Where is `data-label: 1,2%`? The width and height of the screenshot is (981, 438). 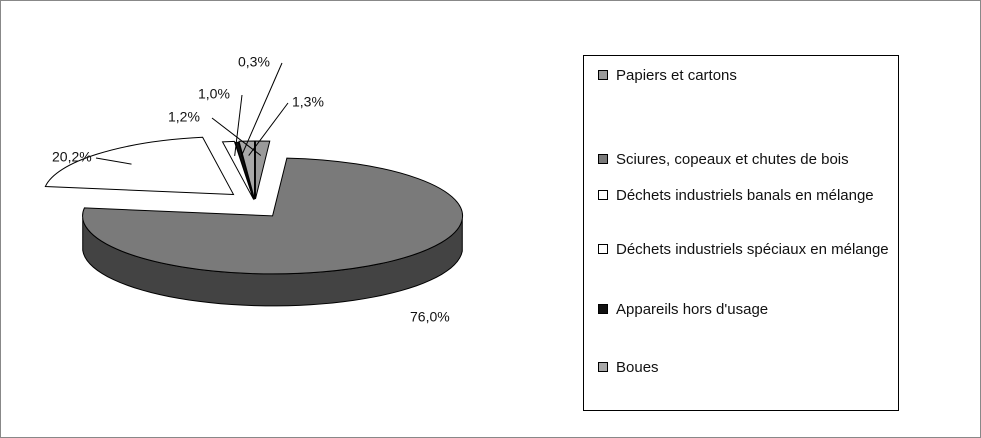
data-label: 1,2% is located at coordinates (184, 117).